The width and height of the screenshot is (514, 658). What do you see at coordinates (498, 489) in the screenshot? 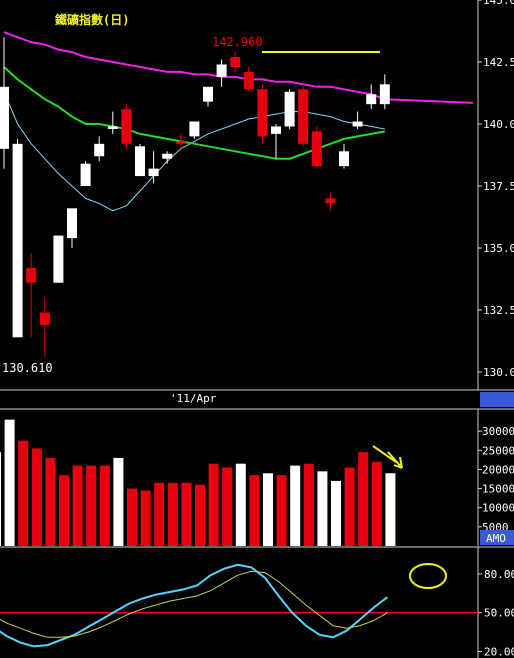
I see `volume-tick-label: 15000` at bounding box center [498, 489].